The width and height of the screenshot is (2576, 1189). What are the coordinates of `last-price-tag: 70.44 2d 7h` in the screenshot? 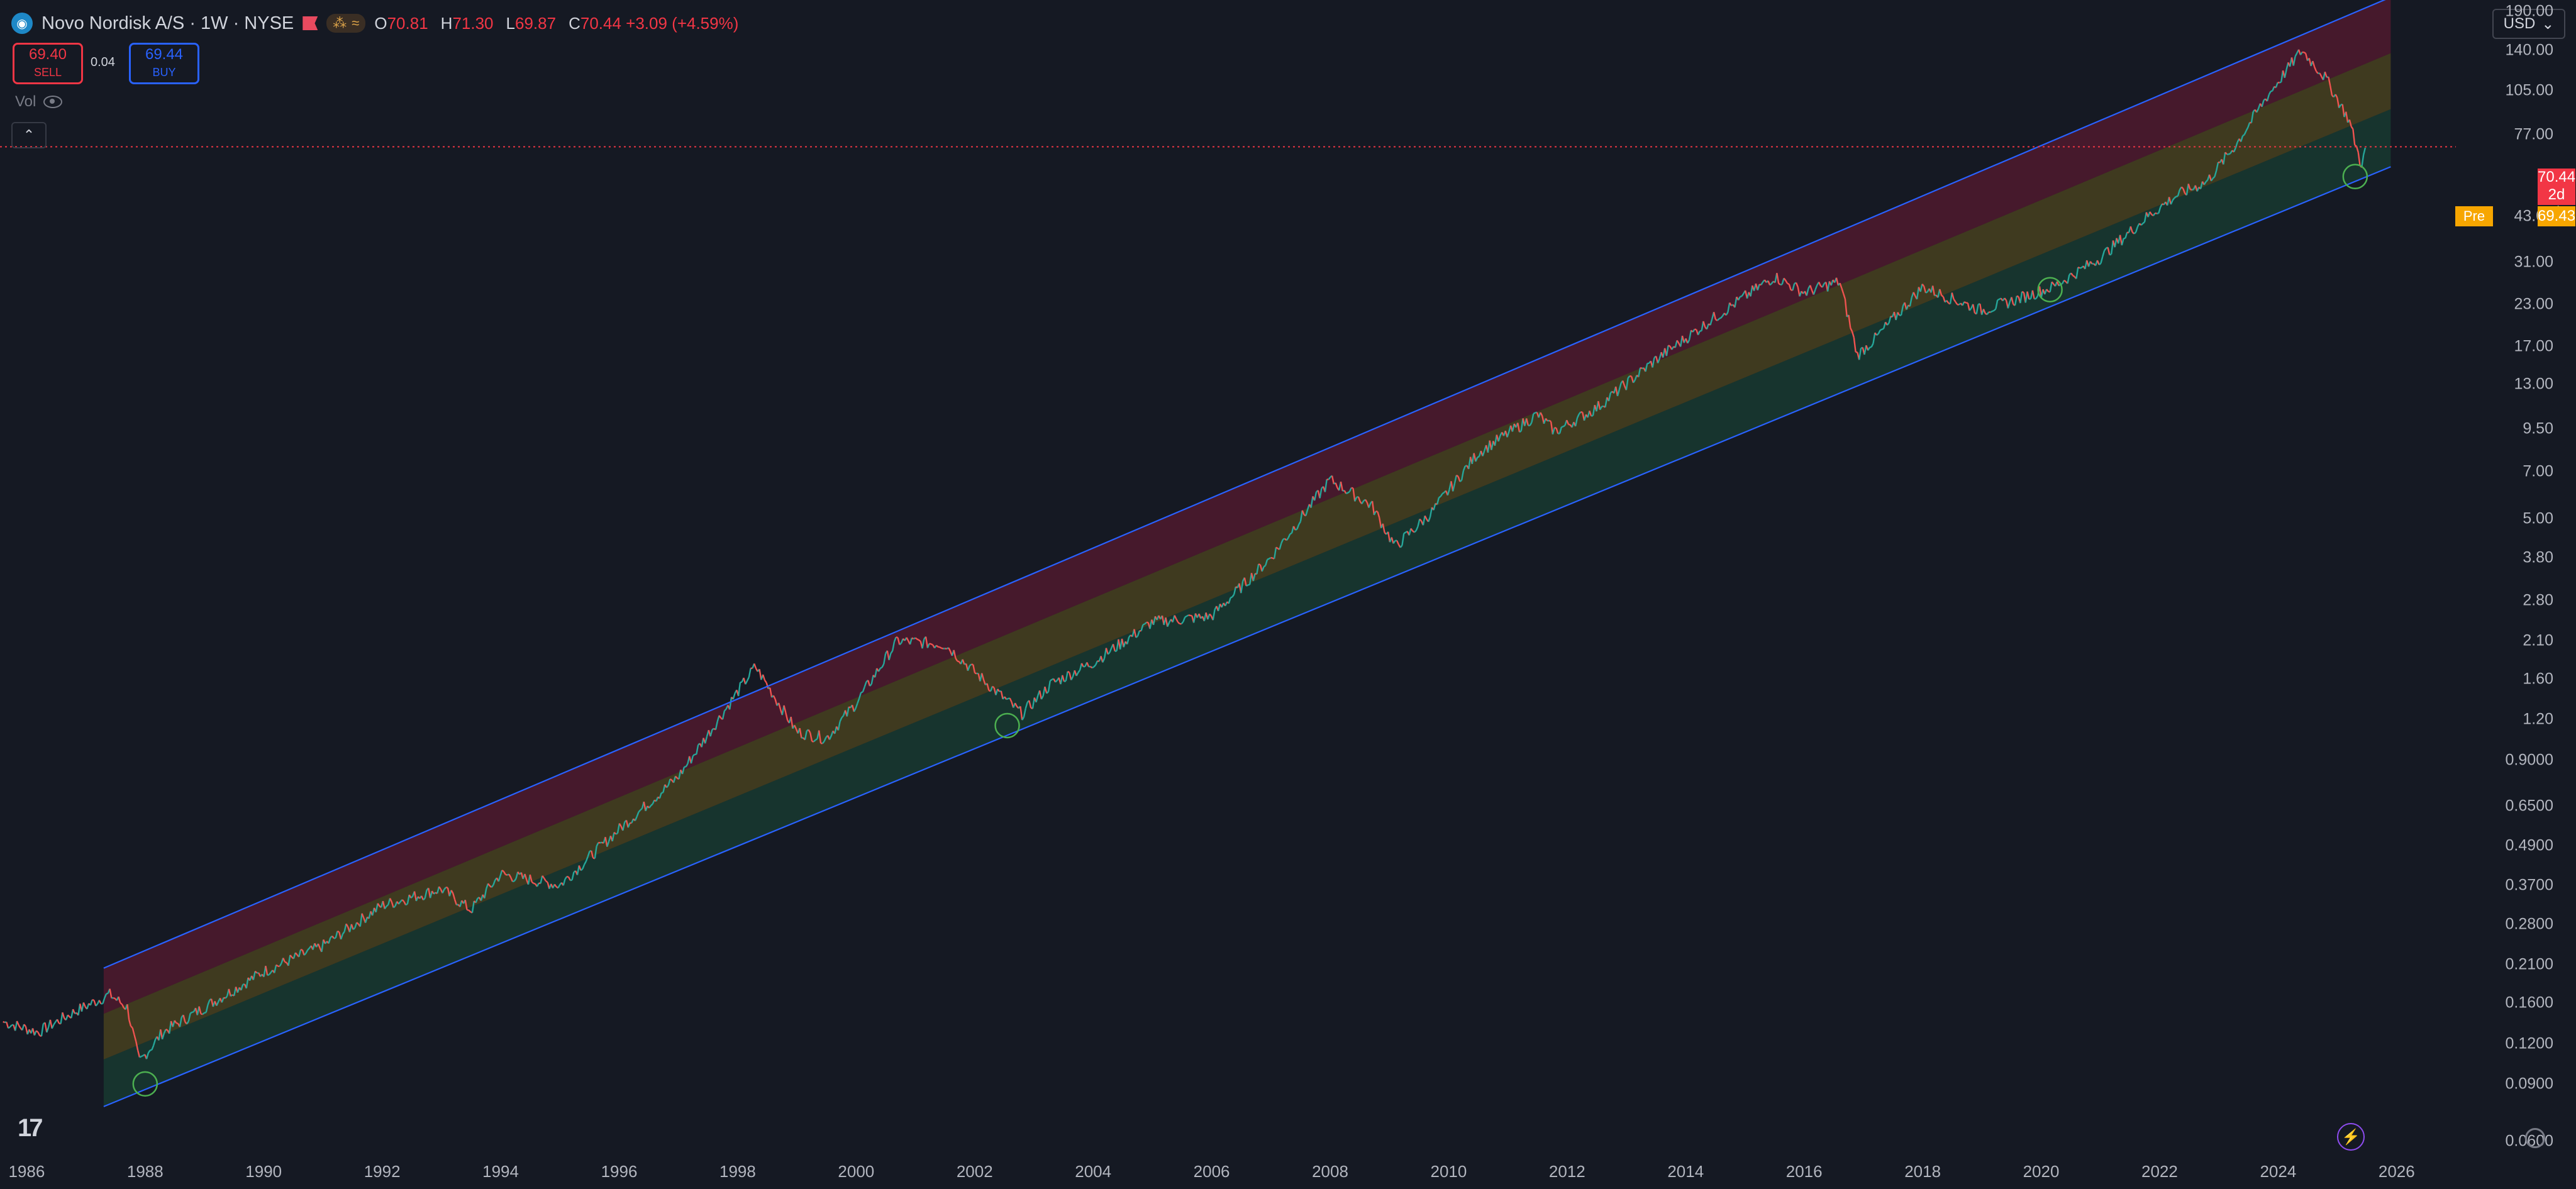 It's located at (2556, 195).